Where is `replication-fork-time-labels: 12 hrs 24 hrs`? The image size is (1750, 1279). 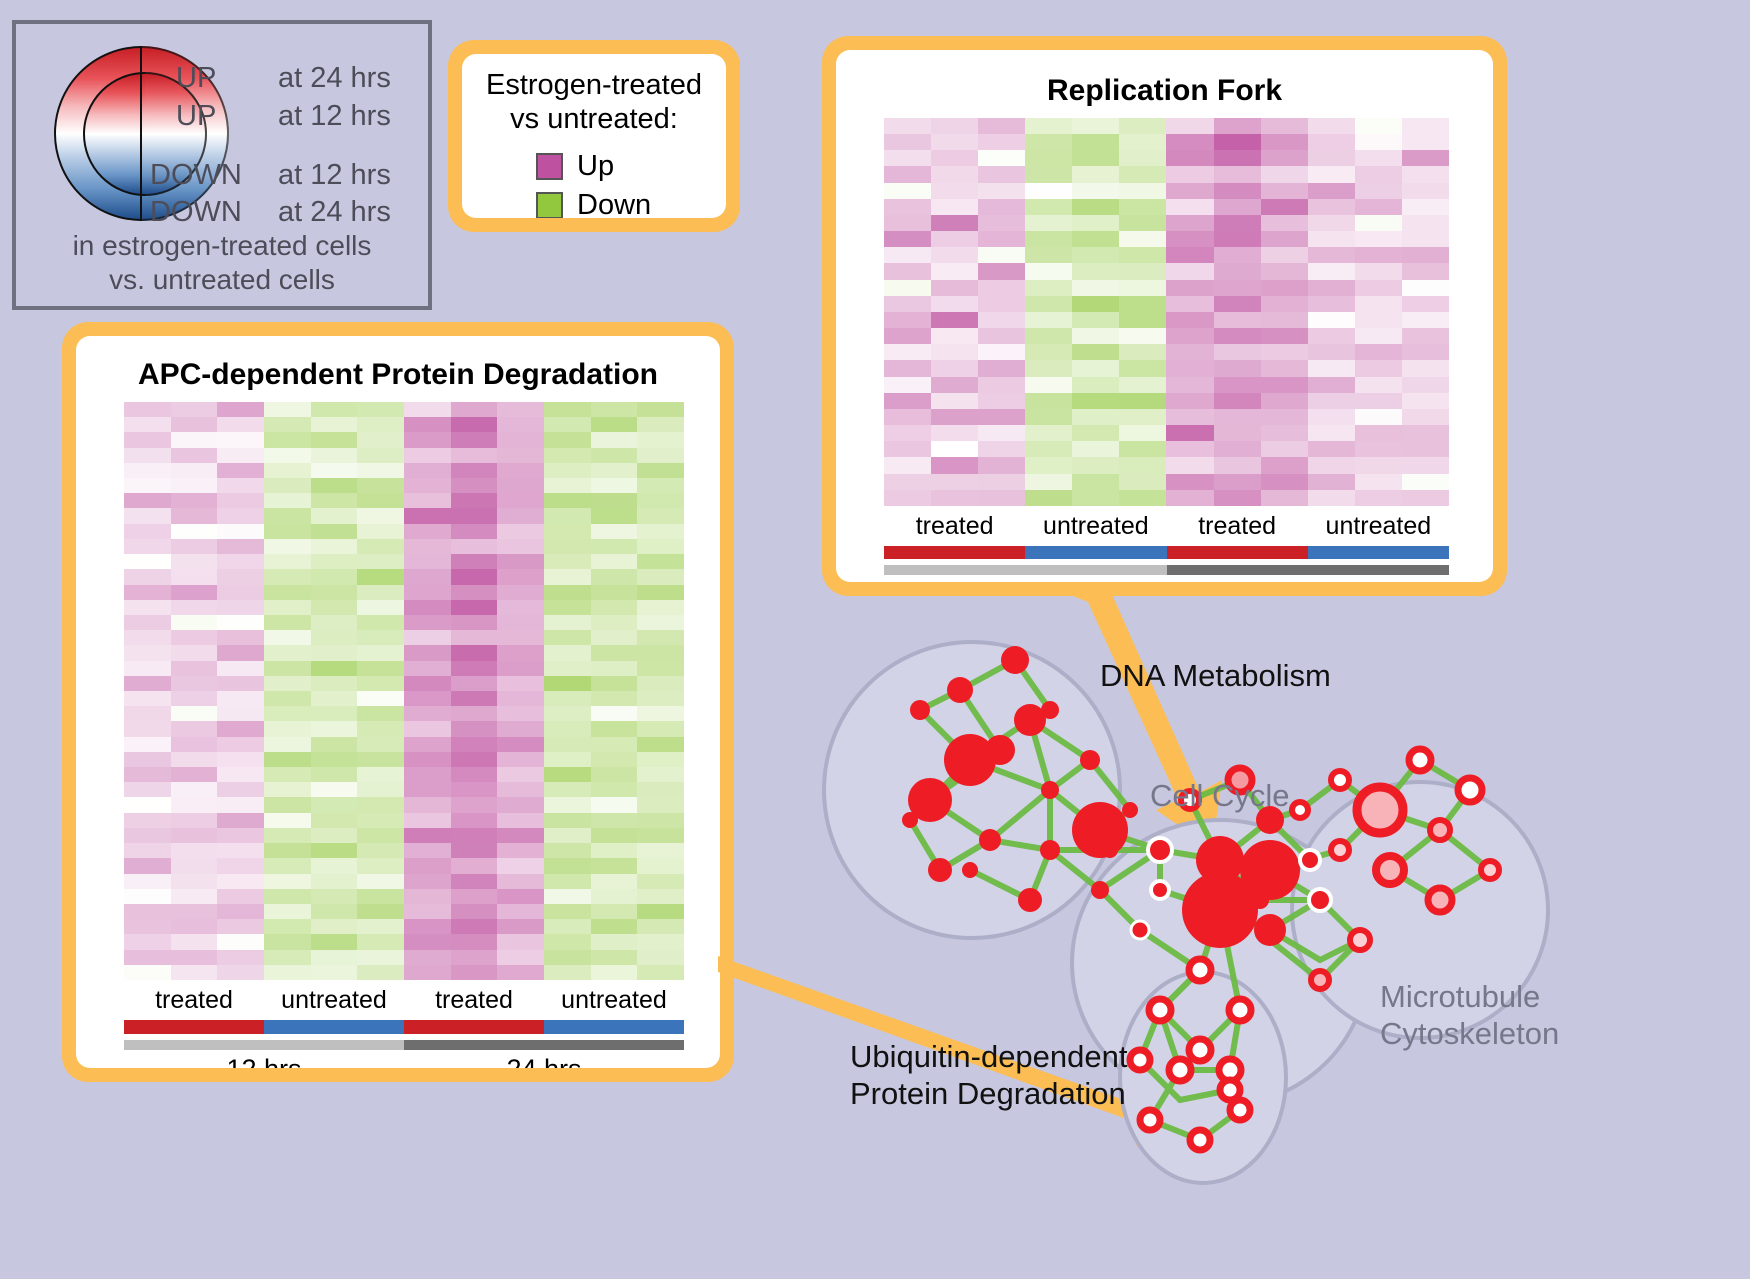
replication-fork-time-labels: 12 hrs 24 hrs is located at coordinates (1166, 580).